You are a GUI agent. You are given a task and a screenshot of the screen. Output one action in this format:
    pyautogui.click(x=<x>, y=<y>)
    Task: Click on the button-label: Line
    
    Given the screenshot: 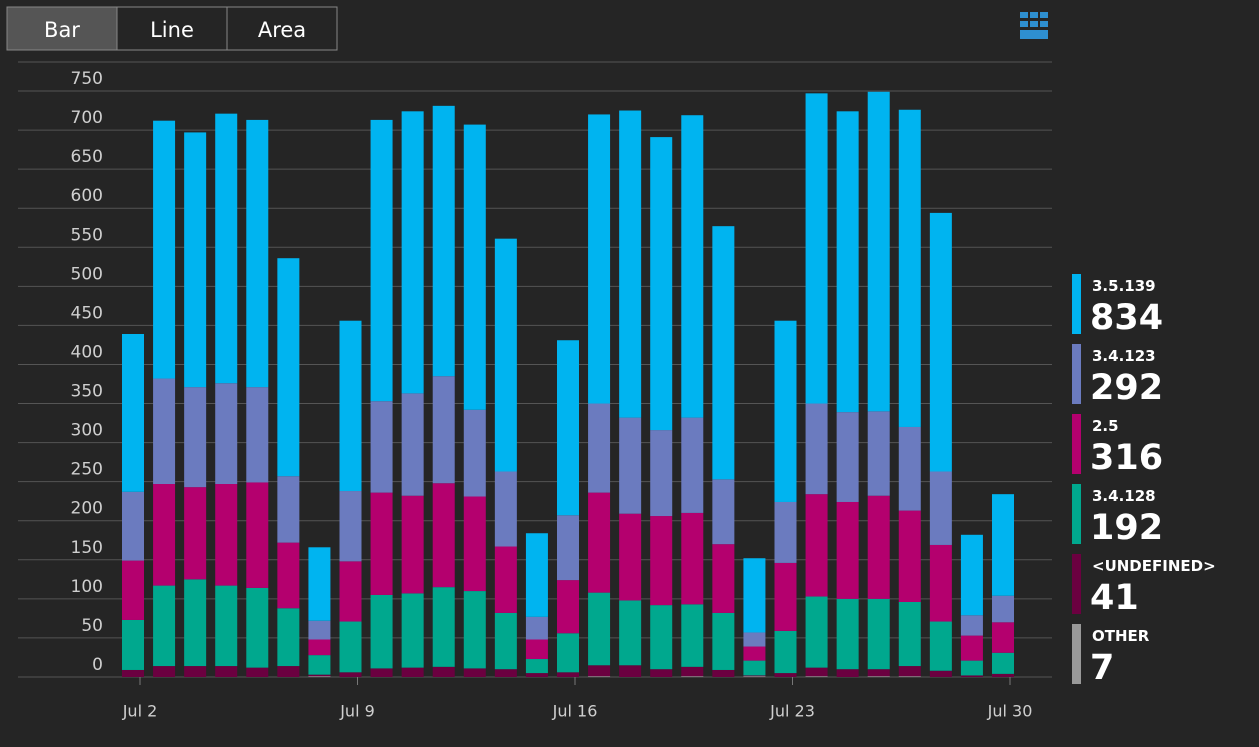 What is the action you would take?
    pyautogui.click(x=172, y=30)
    